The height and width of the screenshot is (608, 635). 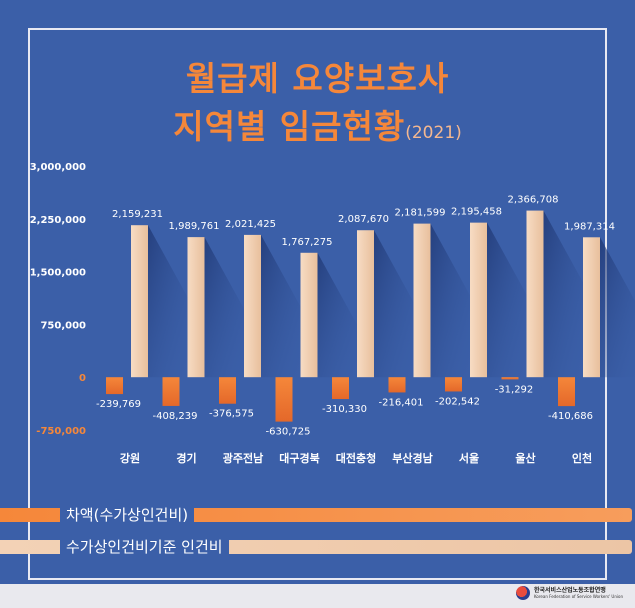 I want to click on difference-value-label: -376,575, so click(x=231, y=414).